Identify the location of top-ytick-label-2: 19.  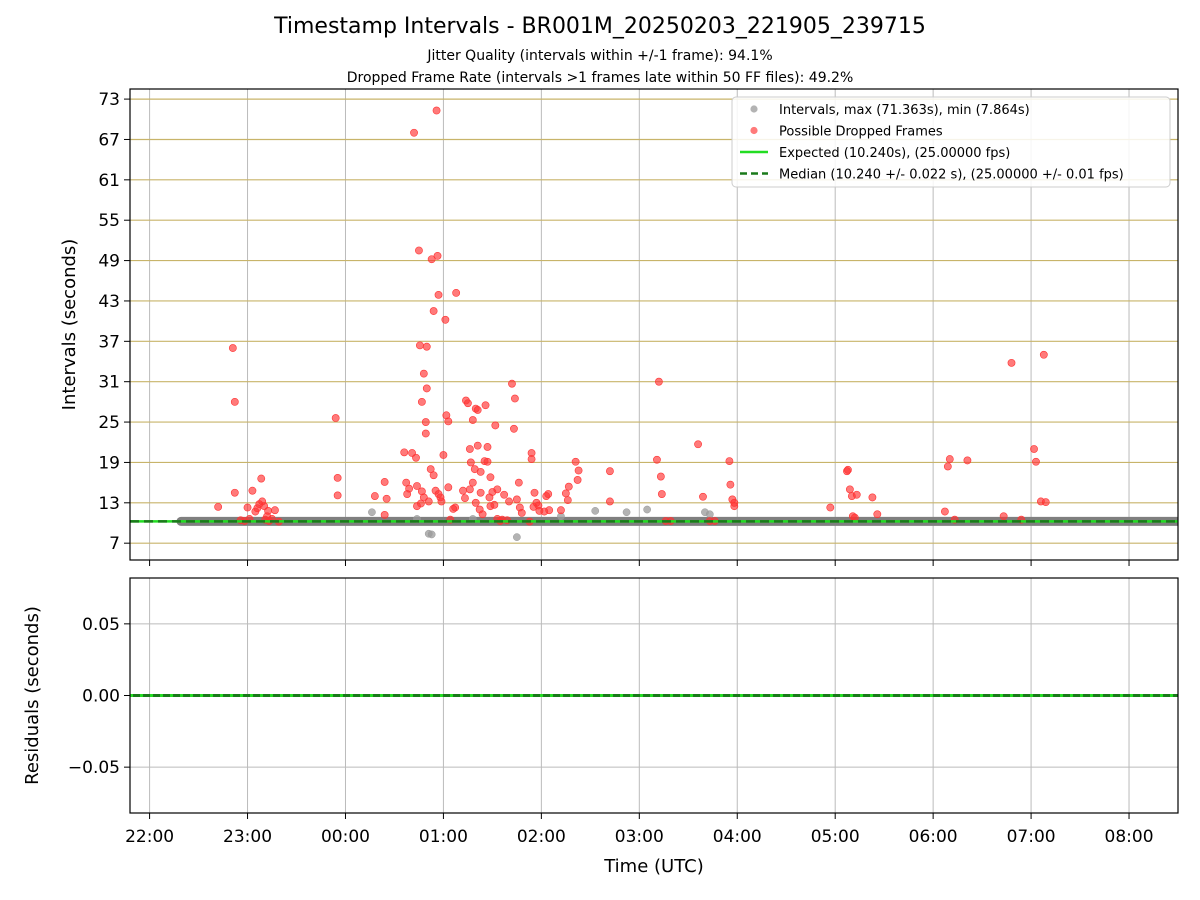
(109, 463).